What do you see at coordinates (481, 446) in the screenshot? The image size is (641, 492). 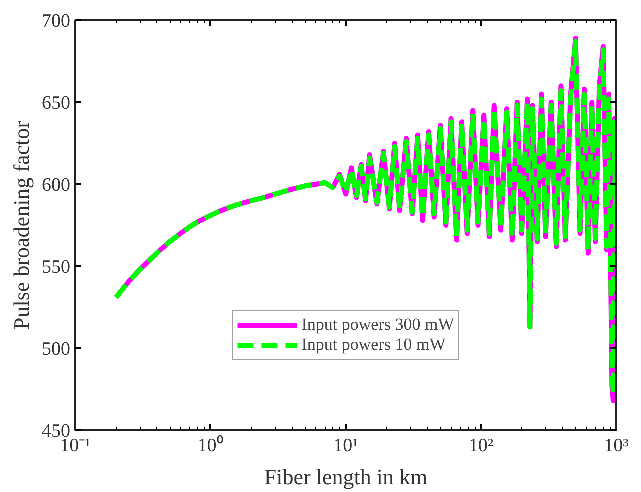 I see `x-tick-label: 10²` at bounding box center [481, 446].